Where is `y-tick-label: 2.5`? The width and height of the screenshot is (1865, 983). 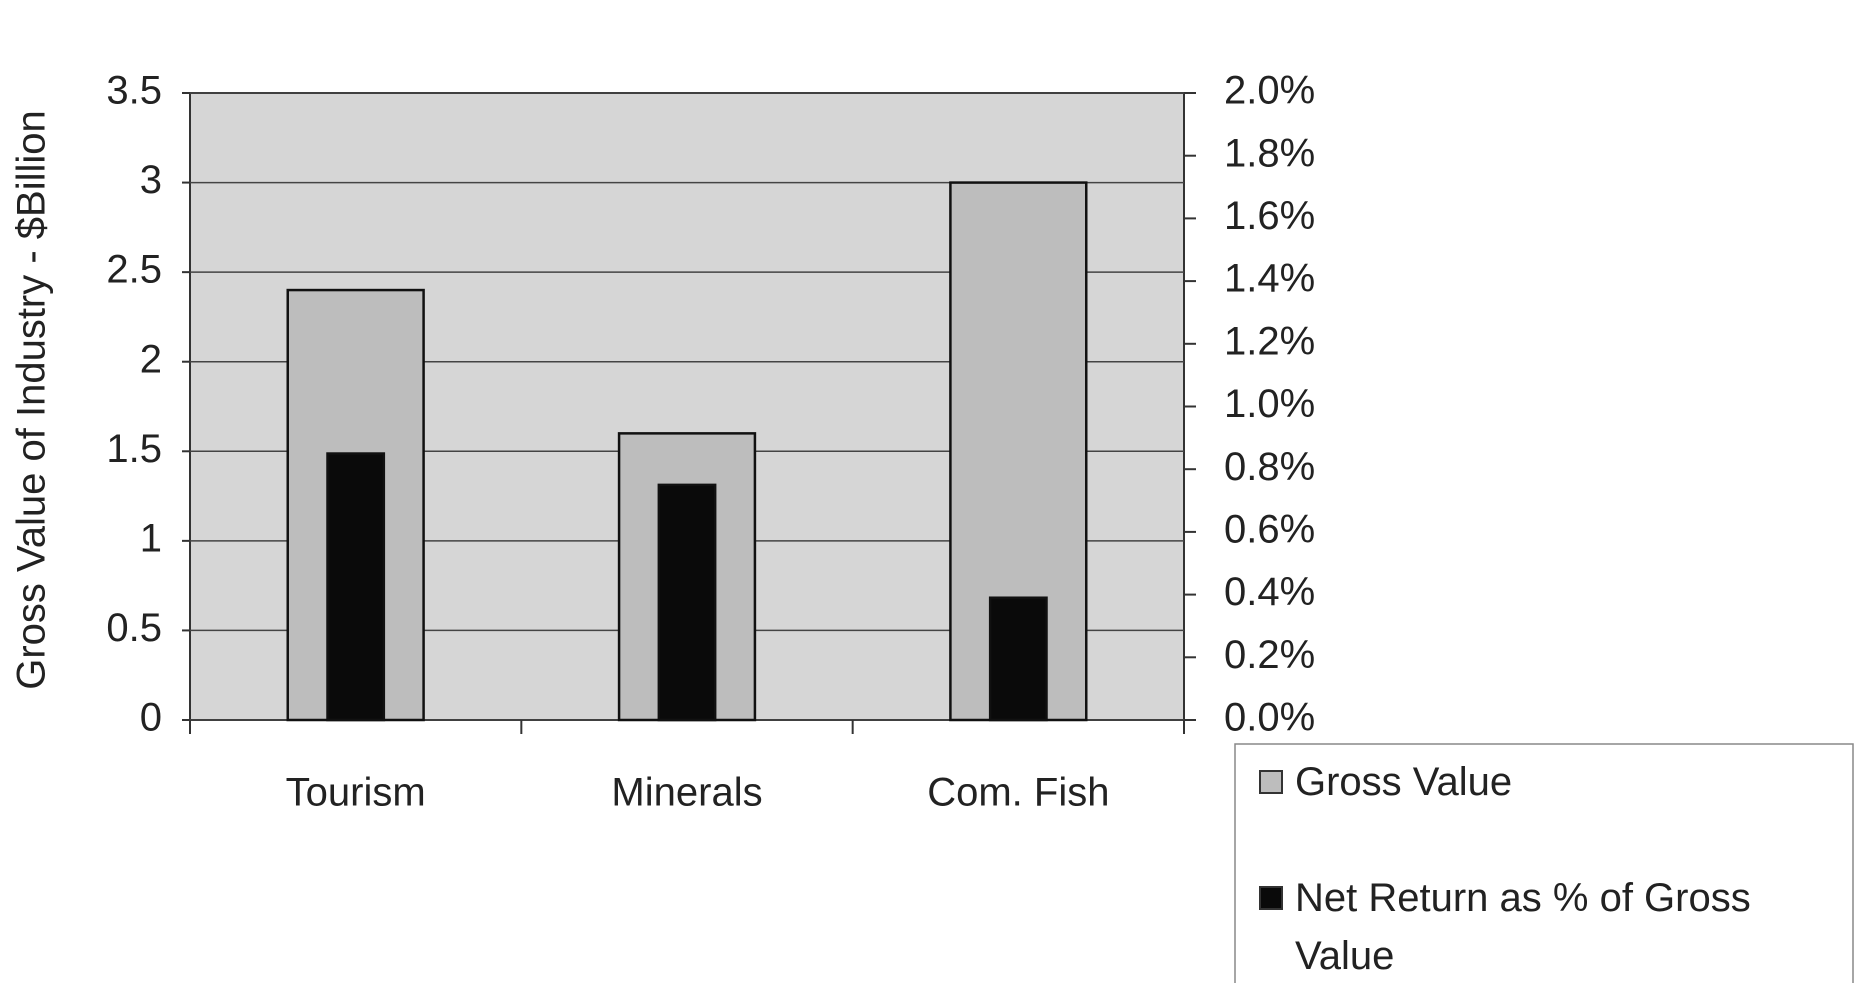 y-tick-label: 2.5 is located at coordinates (134, 270).